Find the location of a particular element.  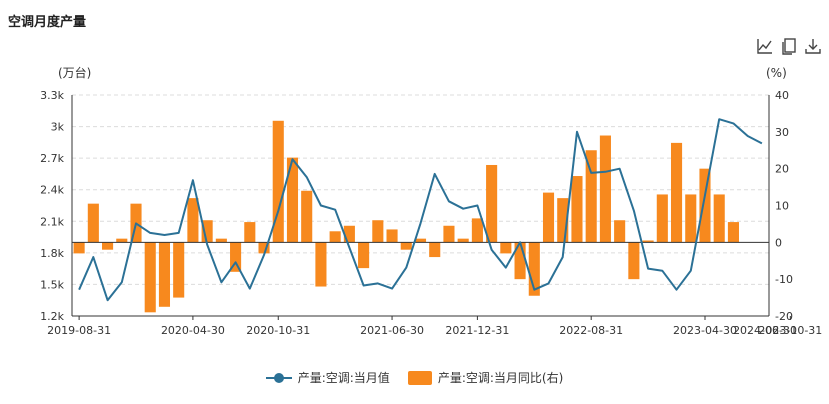

x-tick-label: 2021-06-30 is located at coordinates (392, 330).